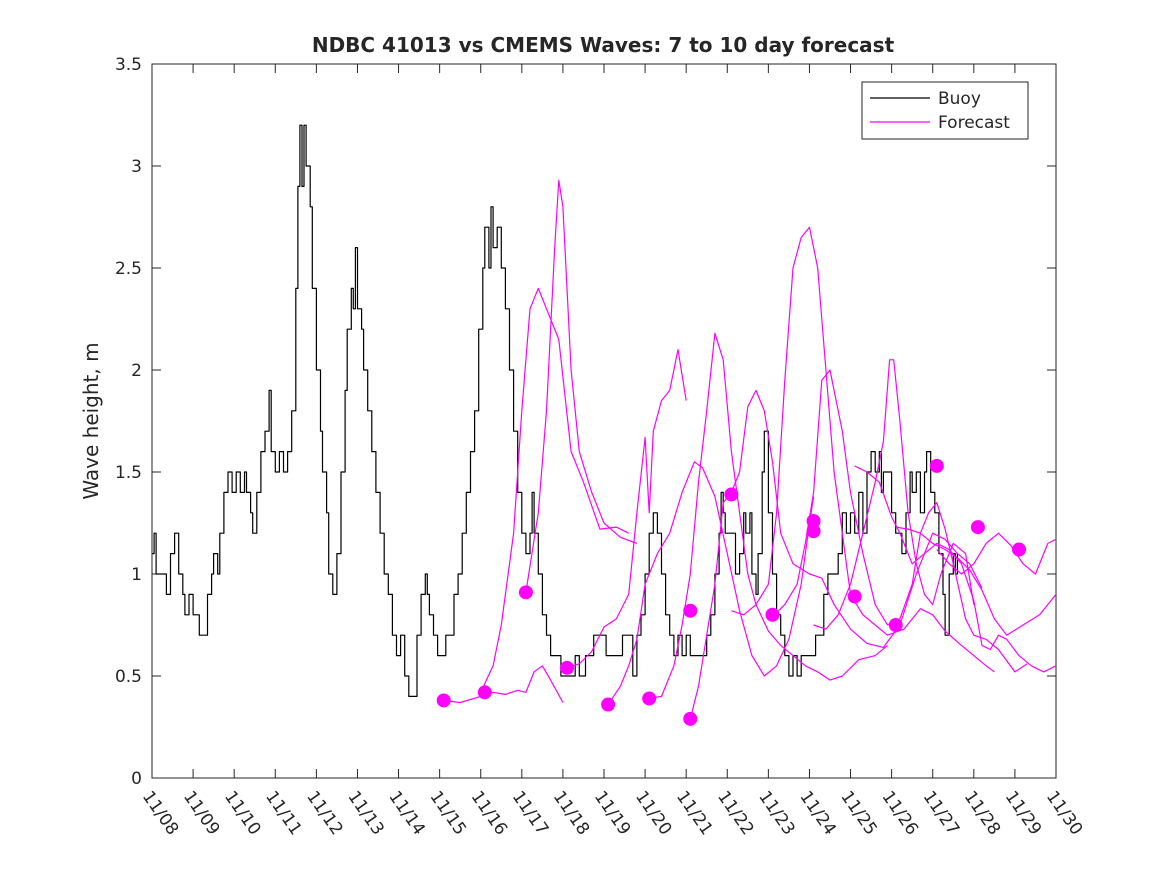 The width and height of the screenshot is (1167, 875). Describe the element at coordinates (128, 269) in the screenshot. I see `y-tick-label: 2.5` at that location.